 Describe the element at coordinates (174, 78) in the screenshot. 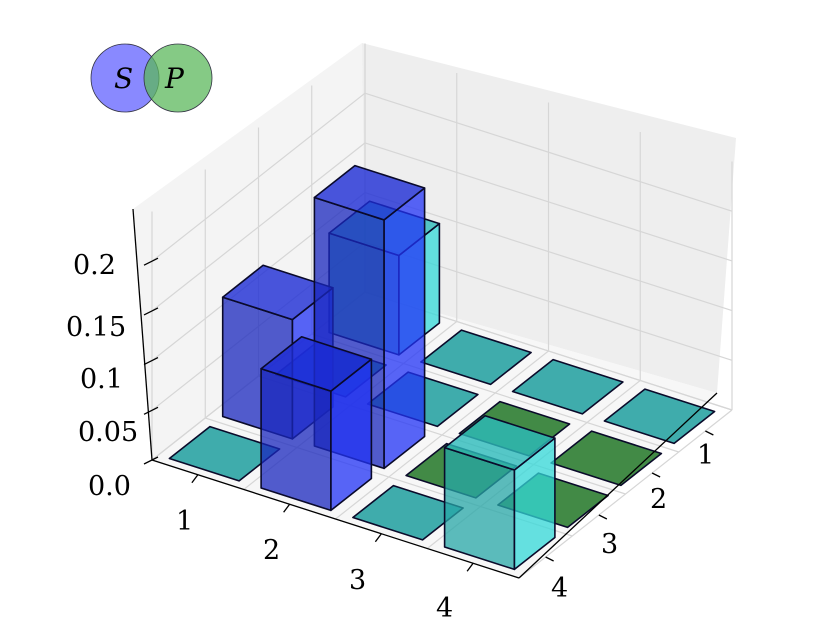

I see `legend-label-p: P` at that location.